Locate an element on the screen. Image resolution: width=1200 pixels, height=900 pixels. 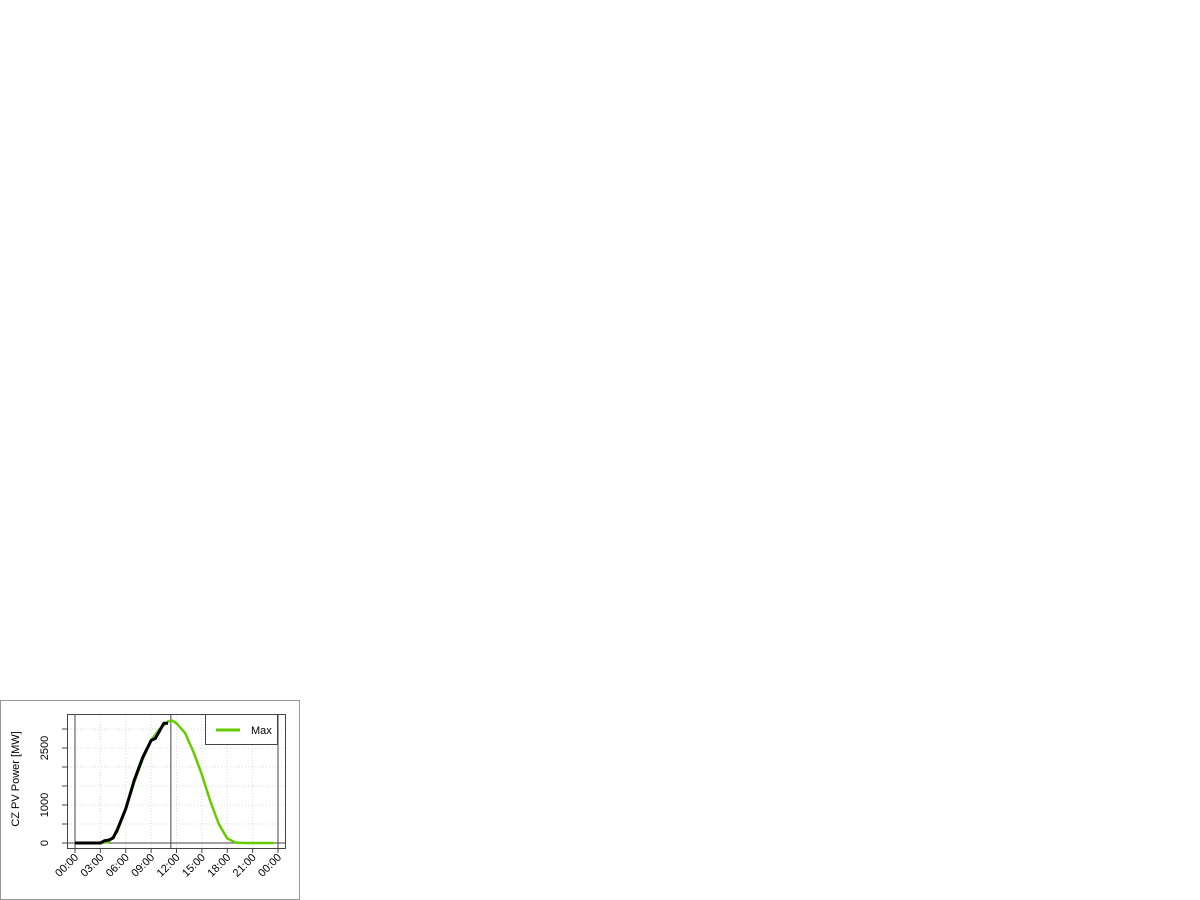
y-tick-label: 2500 is located at coordinates (45, 748).